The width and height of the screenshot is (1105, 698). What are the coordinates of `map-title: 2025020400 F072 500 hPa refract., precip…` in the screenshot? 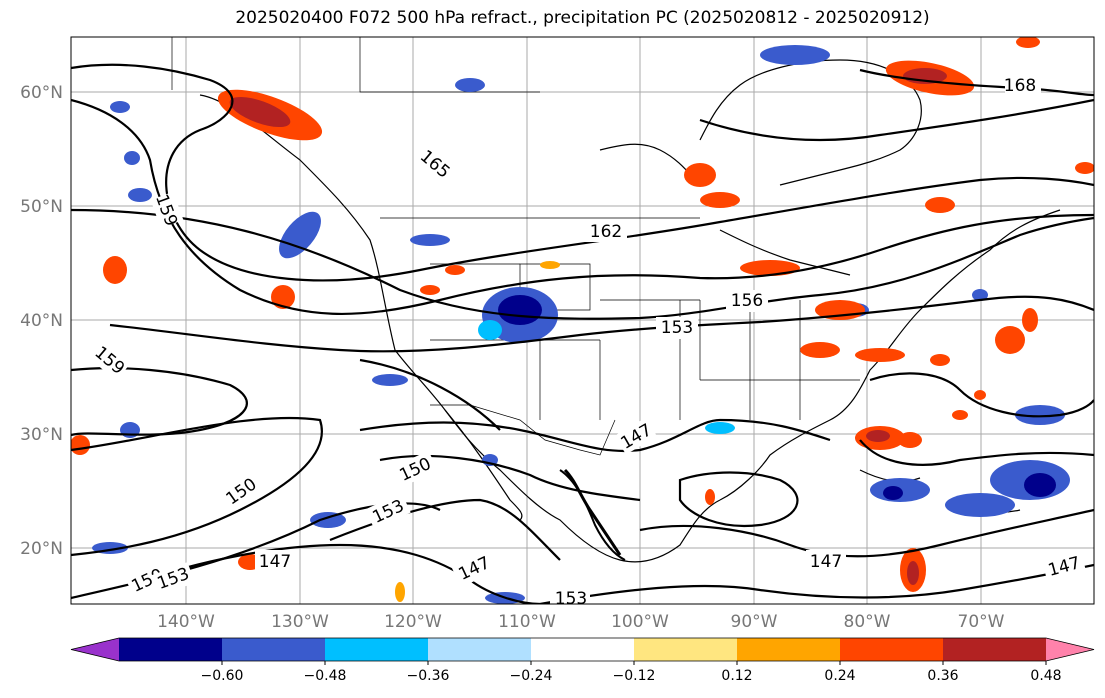 It's located at (582, 18).